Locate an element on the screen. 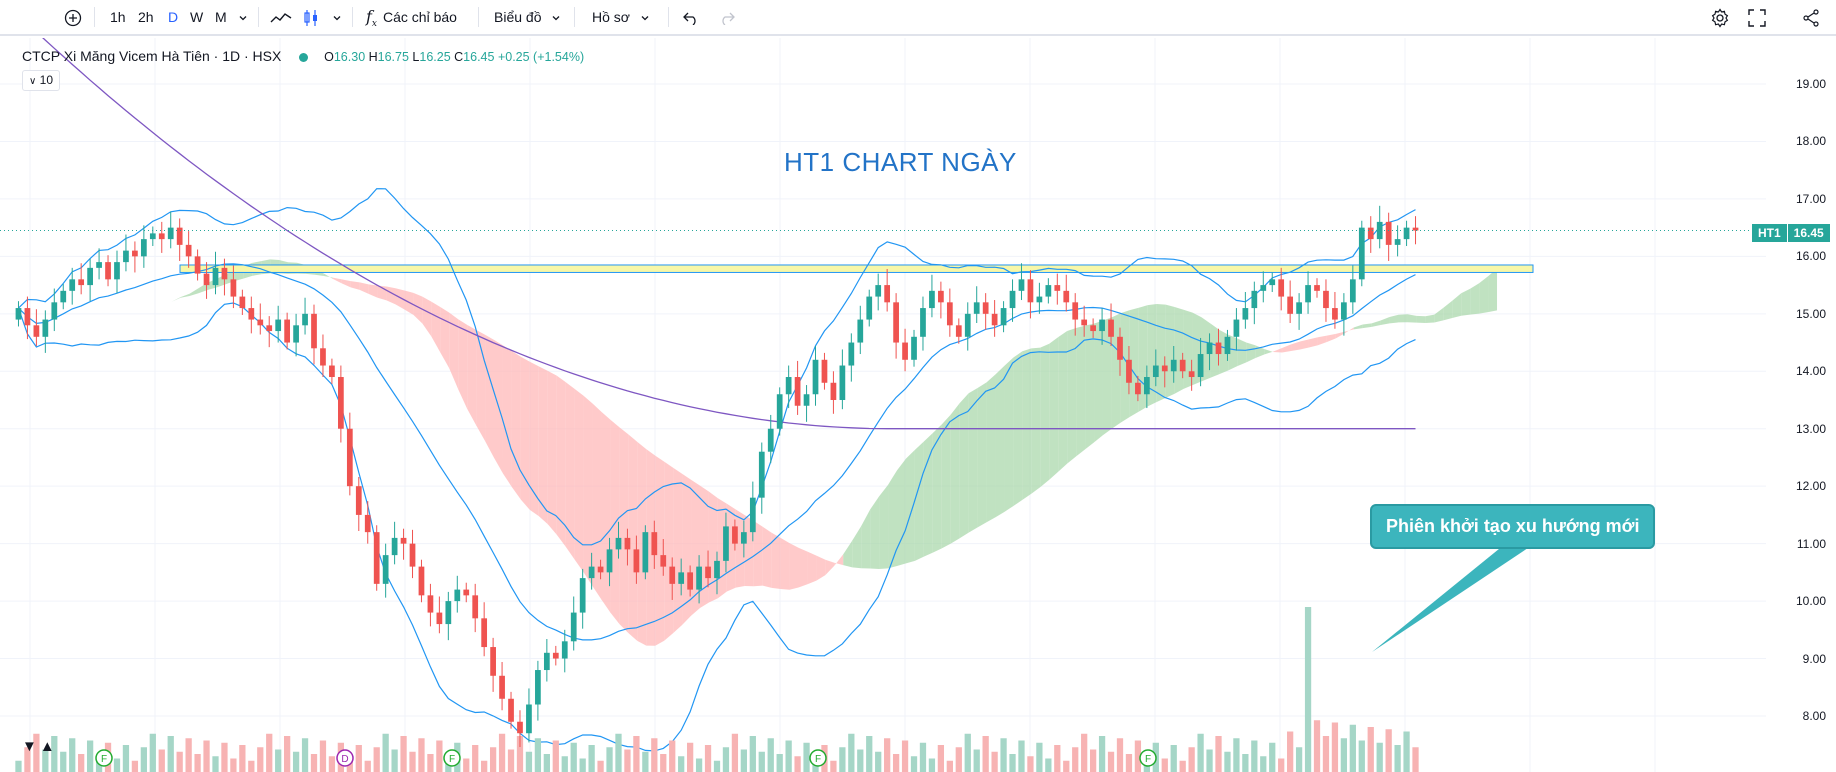  indicators-button: fx Các chỉ báo is located at coordinates (411, 17).